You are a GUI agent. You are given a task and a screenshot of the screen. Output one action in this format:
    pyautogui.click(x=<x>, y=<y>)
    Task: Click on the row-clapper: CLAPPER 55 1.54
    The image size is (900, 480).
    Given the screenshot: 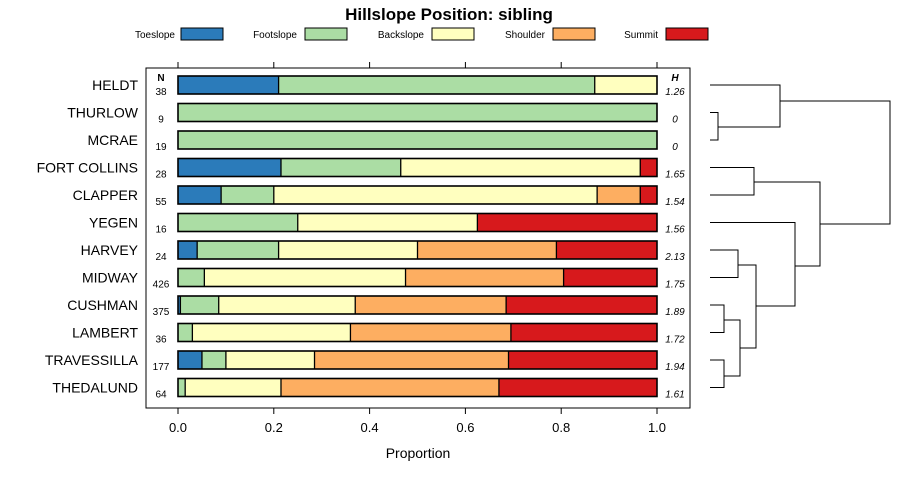 What is the action you would take?
    pyautogui.click(x=379, y=196)
    